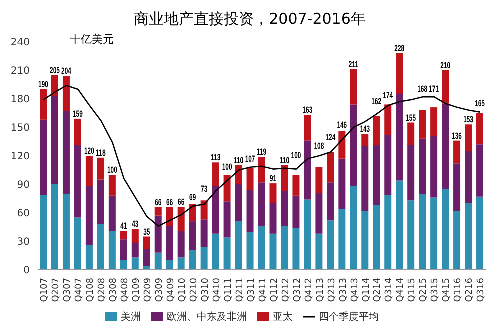 The image size is (500, 332). I want to click on x-tick-label: Q209, so click(149, 290).